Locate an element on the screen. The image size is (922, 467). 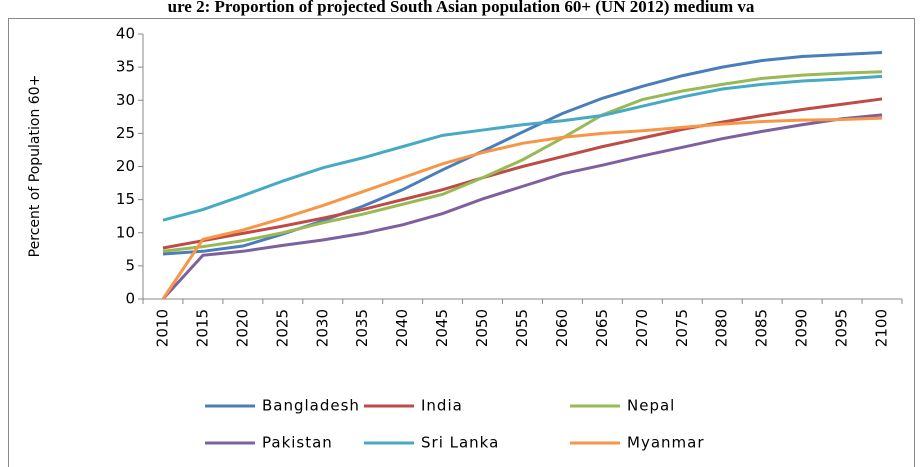
y-axis-label: Percent of Population 60+ is located at coordinates (35, 166).